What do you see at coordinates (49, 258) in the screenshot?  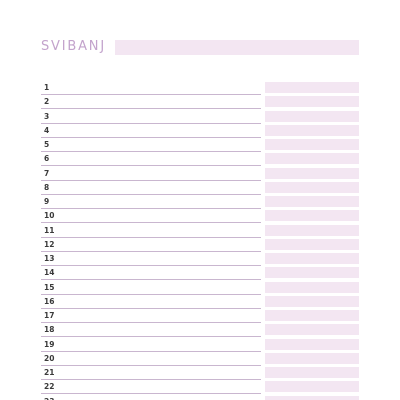 I see `day-number: 13` at bounding box center [49, 258].